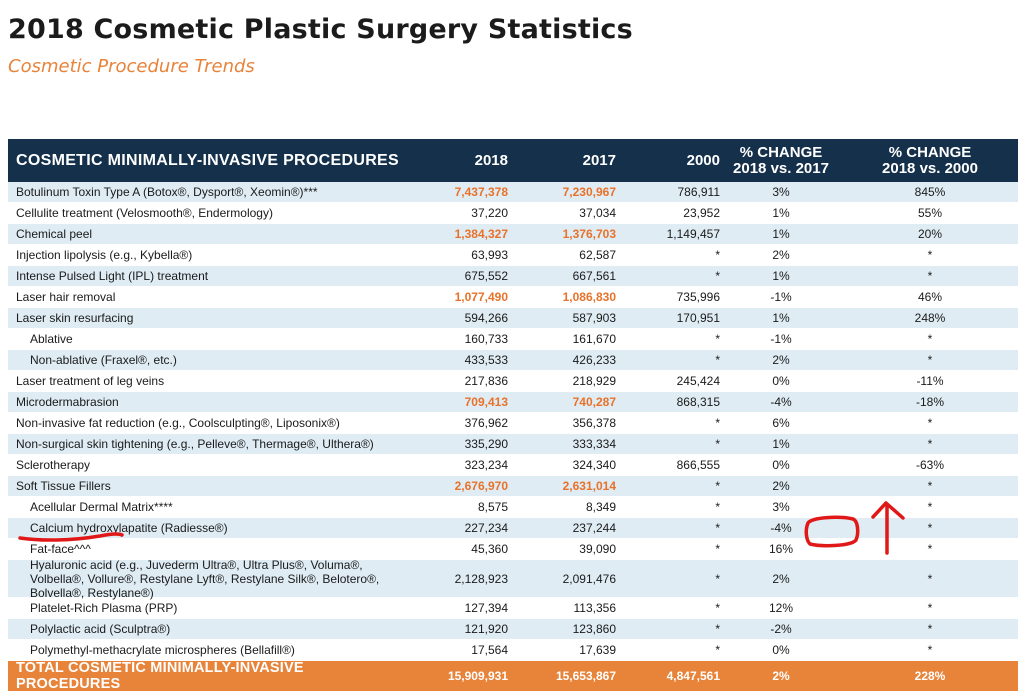 This screenshot has height=692, width=1024. I want to click on total-pct-2000: 228%, so click(930, 676).